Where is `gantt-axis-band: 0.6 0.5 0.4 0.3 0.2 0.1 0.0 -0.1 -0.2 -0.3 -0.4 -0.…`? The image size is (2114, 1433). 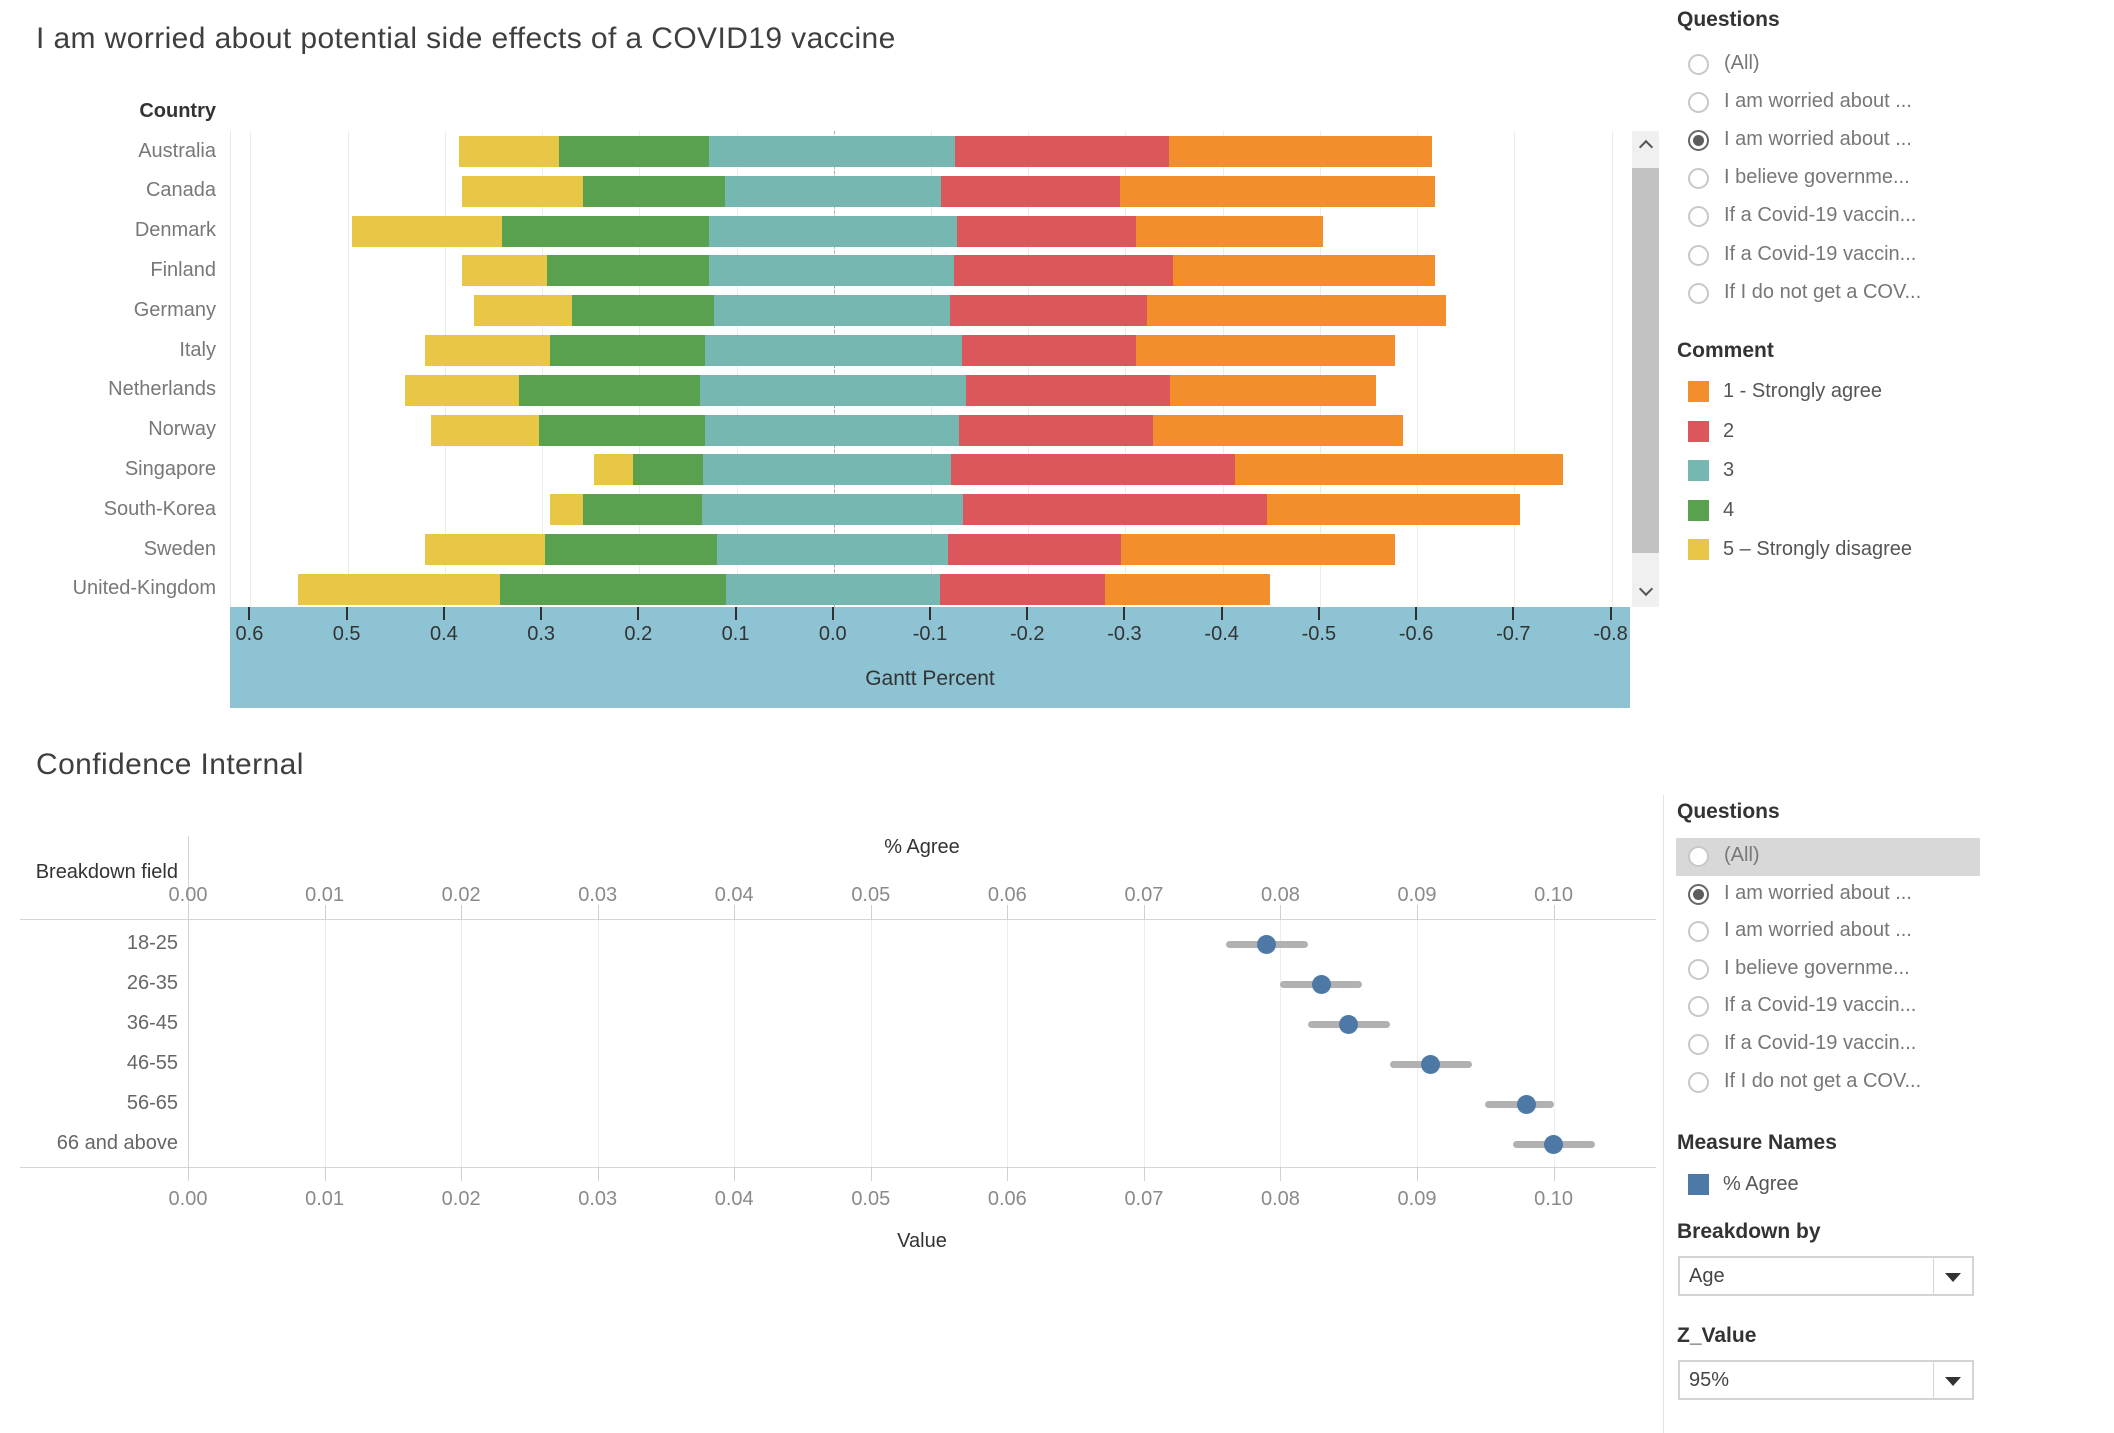 gantt-axis-band: 0.6 0.5 0.4 0.3 0.2 0.1 0.0 -0.1 -0.2 -0.3 -0.4 -0.… is located at coordinates (930, 657).